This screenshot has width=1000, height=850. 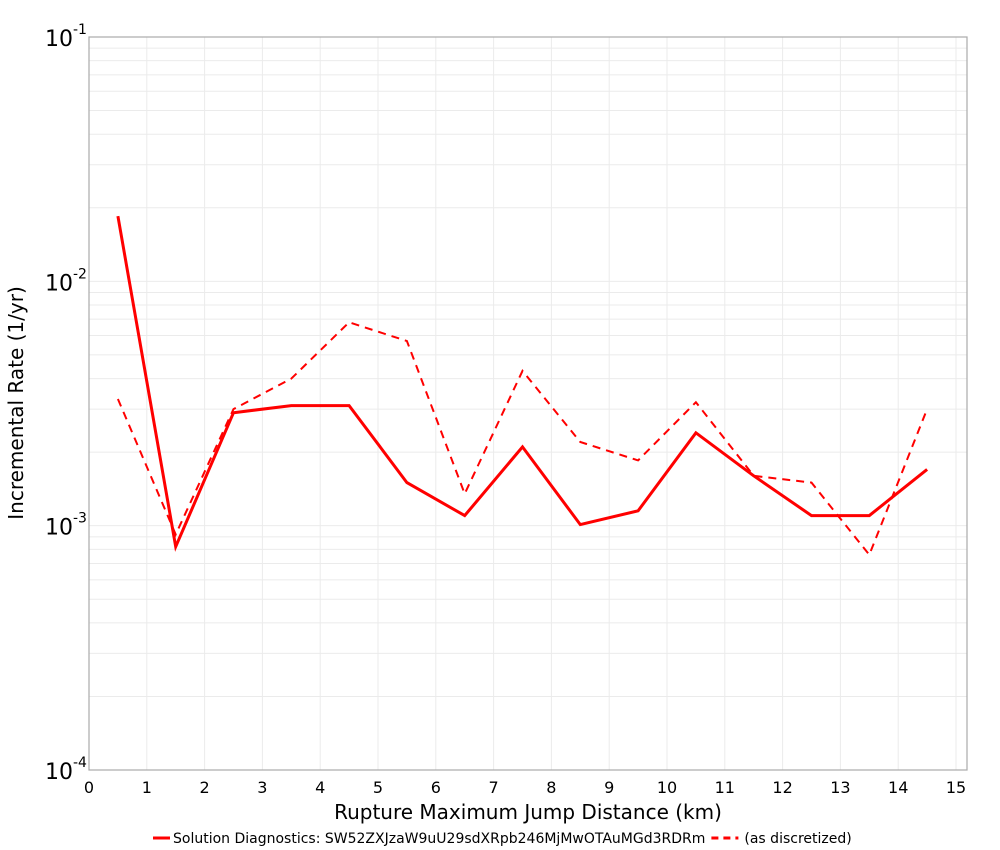 I want to click on x-tick-label: 11, so click(x=725, y=787).